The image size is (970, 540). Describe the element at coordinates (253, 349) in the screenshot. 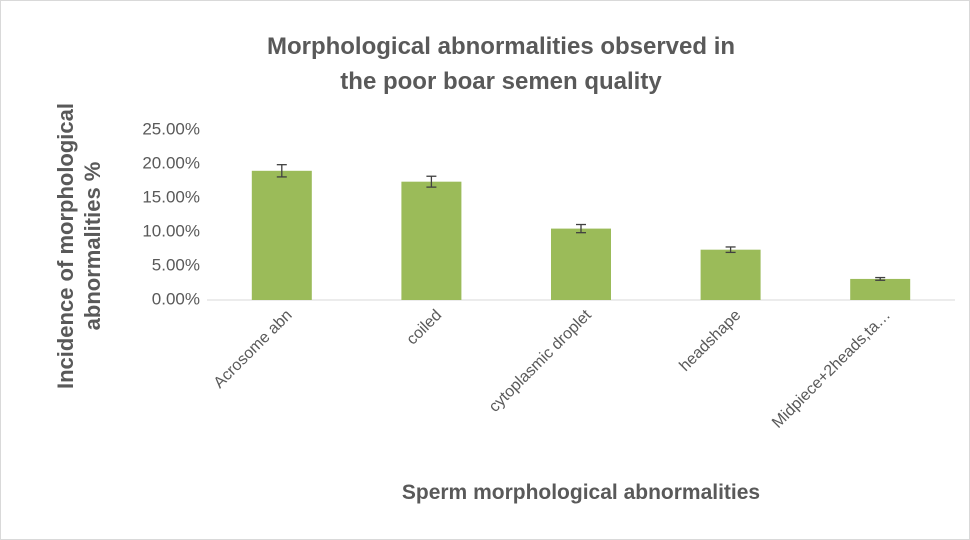

I see `x-tick-label: Acrosome abn` at that location.